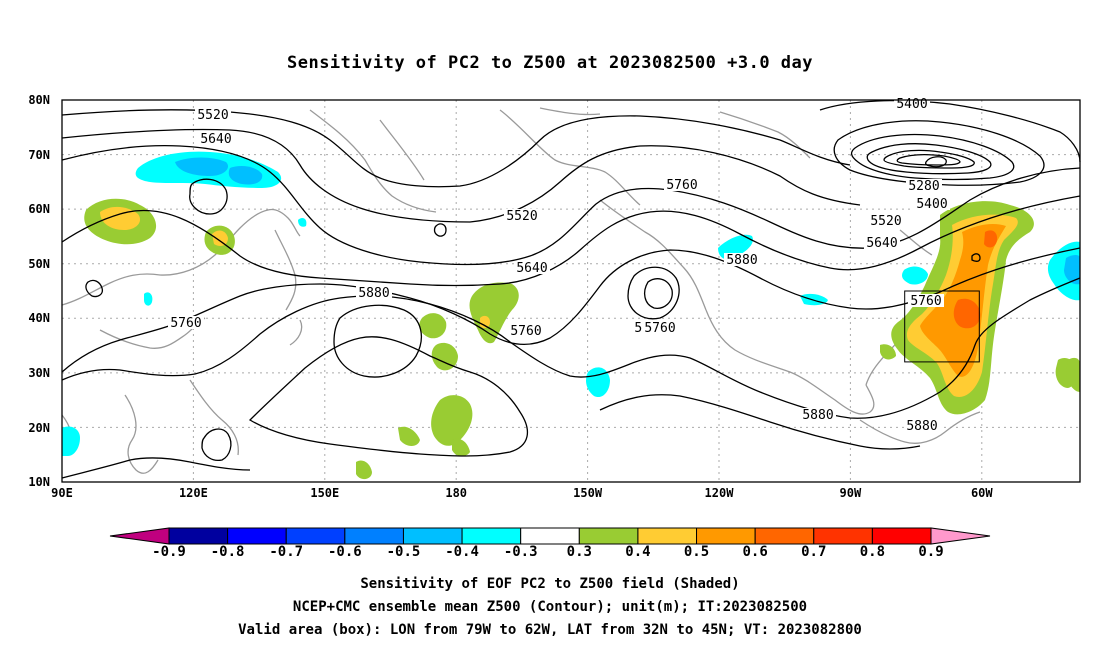 Image resolution: width=1100 pixels, height=650 pixels. Describe the element at coordinates (720, 493) in the screenshot. I see `lon-tick: 120W` at that location.